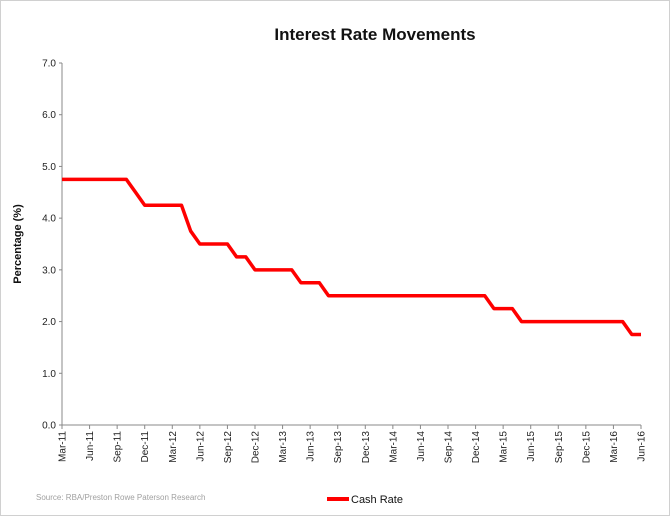  Describe the element at coordinates (49, 167) in the screenshot. I see `y-tick-label: 5.0` at that location.